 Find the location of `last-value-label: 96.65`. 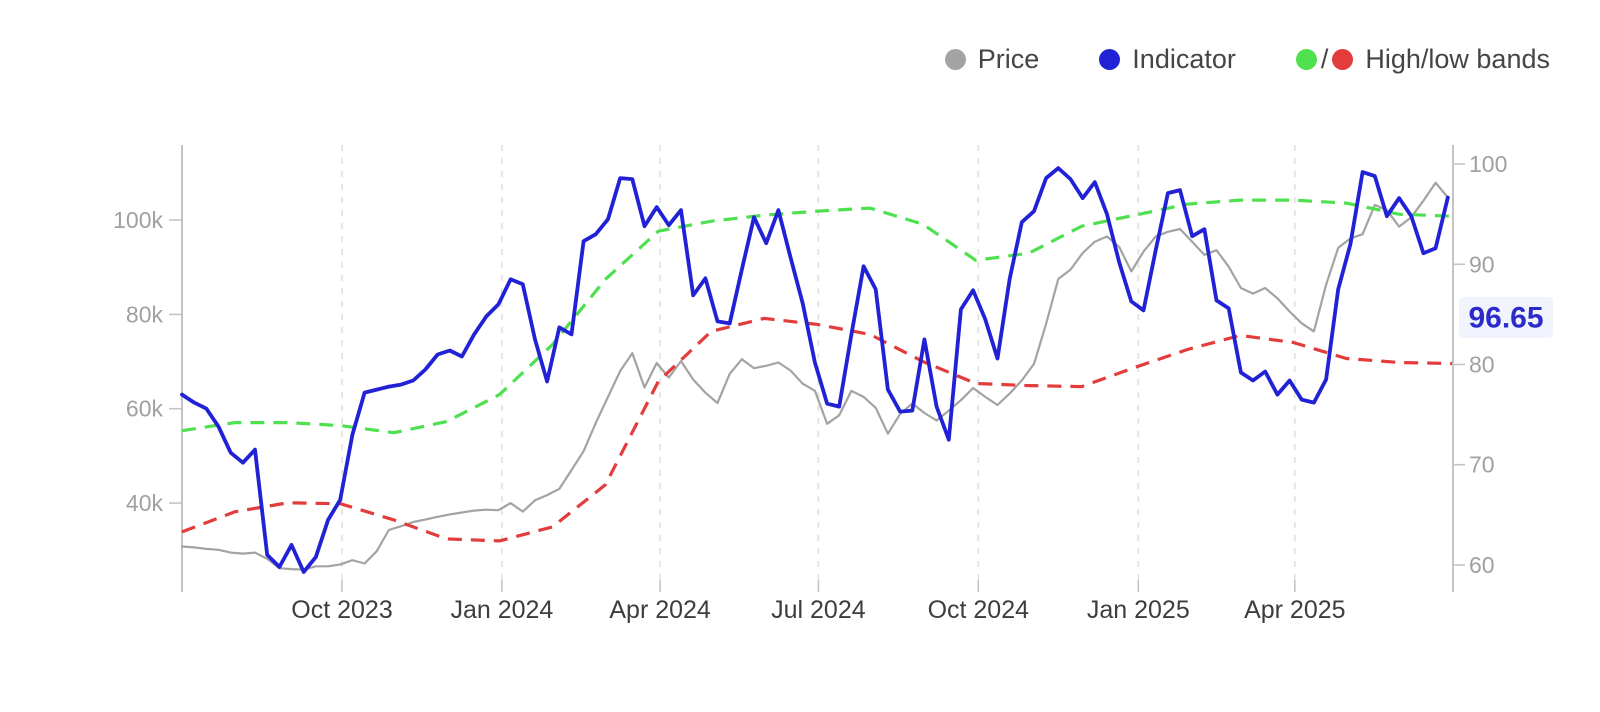

last-value-label: 96.65 is located at coordinates (1506, 317).